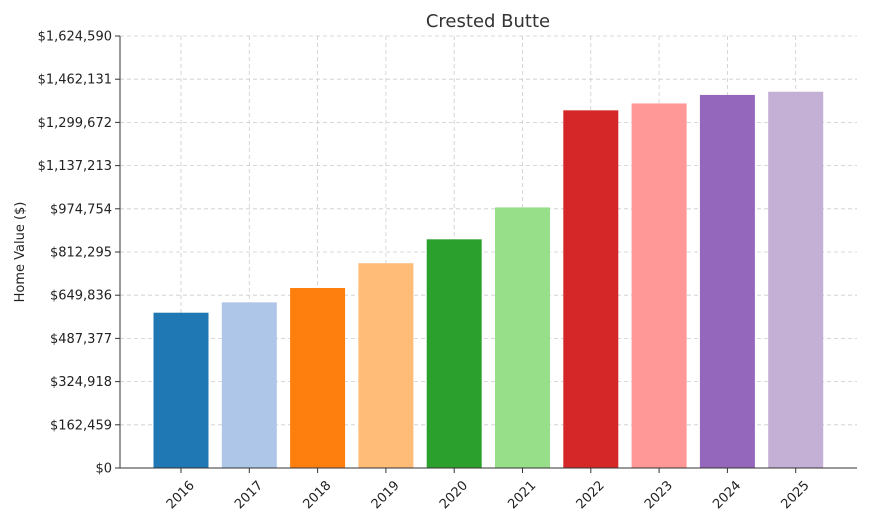 The image size is (870, 522). Describe the element at coordinates (75, 123) in the screenshot. I see `y-tick-label: $1,299,672` at that location.